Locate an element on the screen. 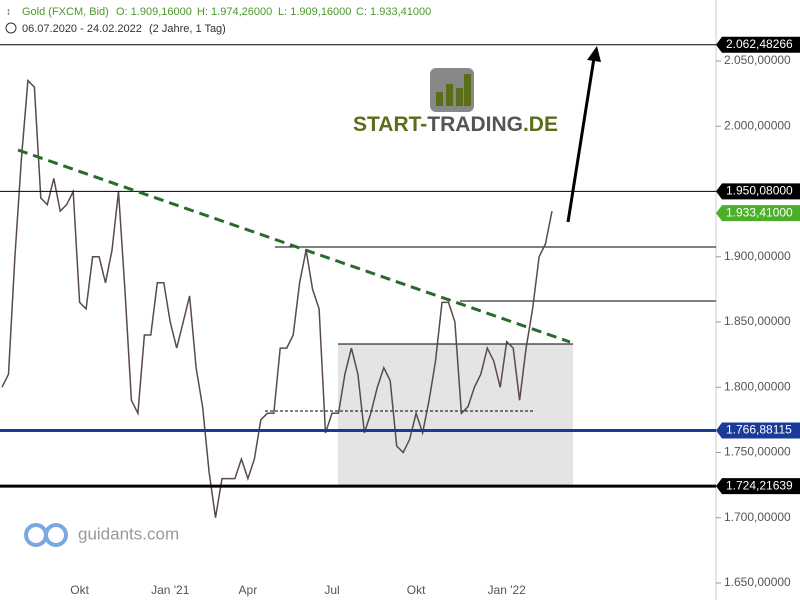 This screenshot has width=800, height=600. y-tick-label: 1.650,00000 is located at coordinates (757, 582).